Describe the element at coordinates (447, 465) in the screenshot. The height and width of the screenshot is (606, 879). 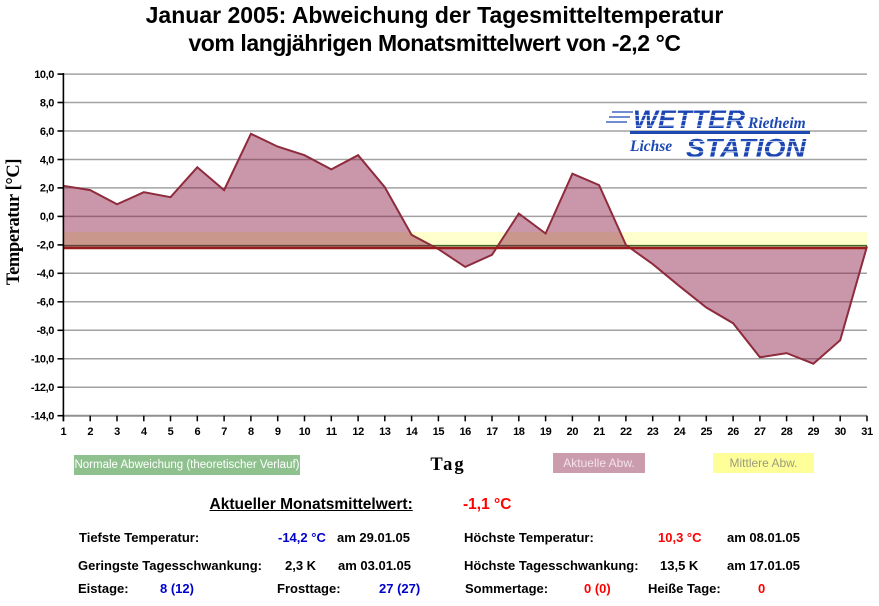
I see `svg-text: Tag` at that location.